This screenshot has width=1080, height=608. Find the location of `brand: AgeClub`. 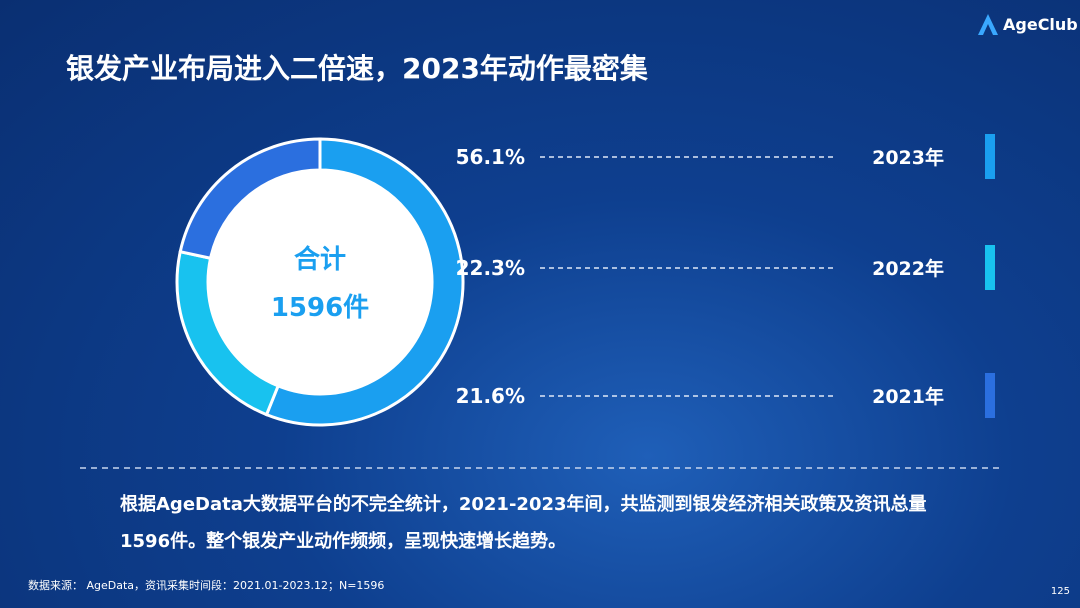

brand: AgeClub is located at coordinates (1040, 24).